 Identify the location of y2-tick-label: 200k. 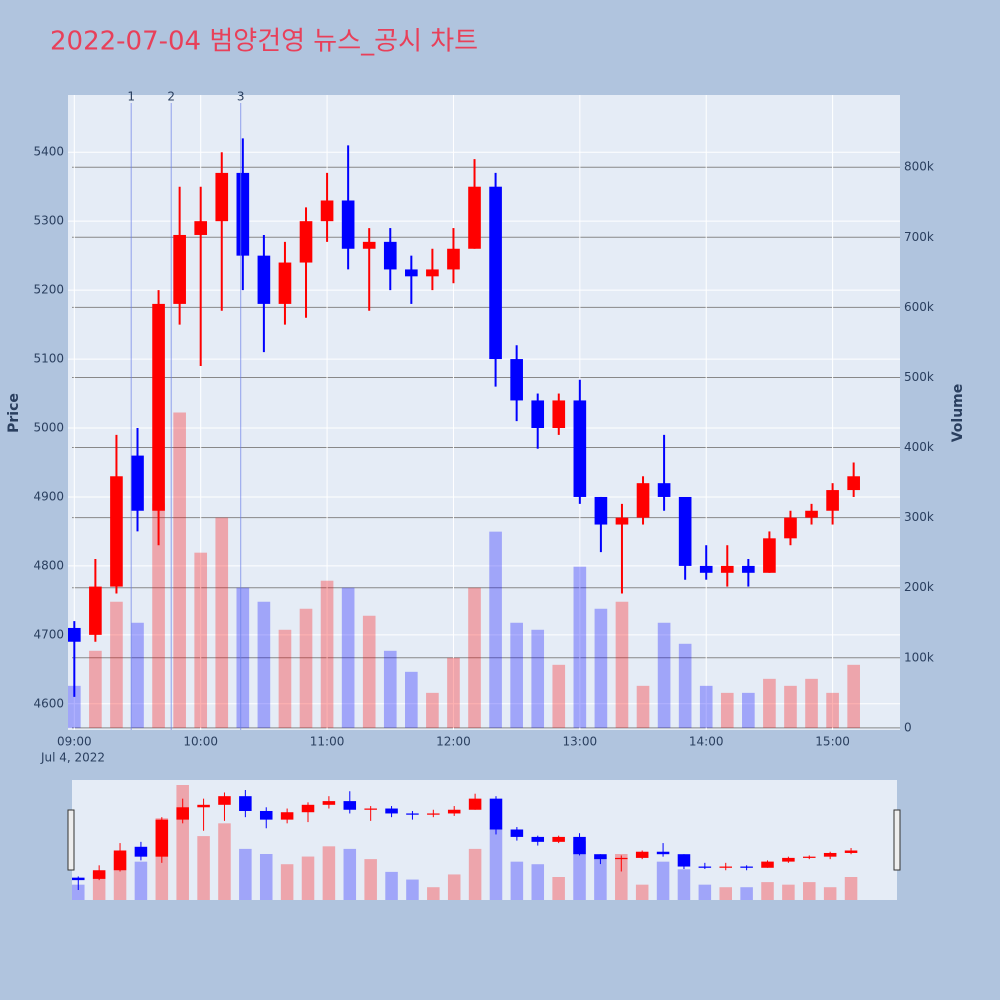
(919, 587).